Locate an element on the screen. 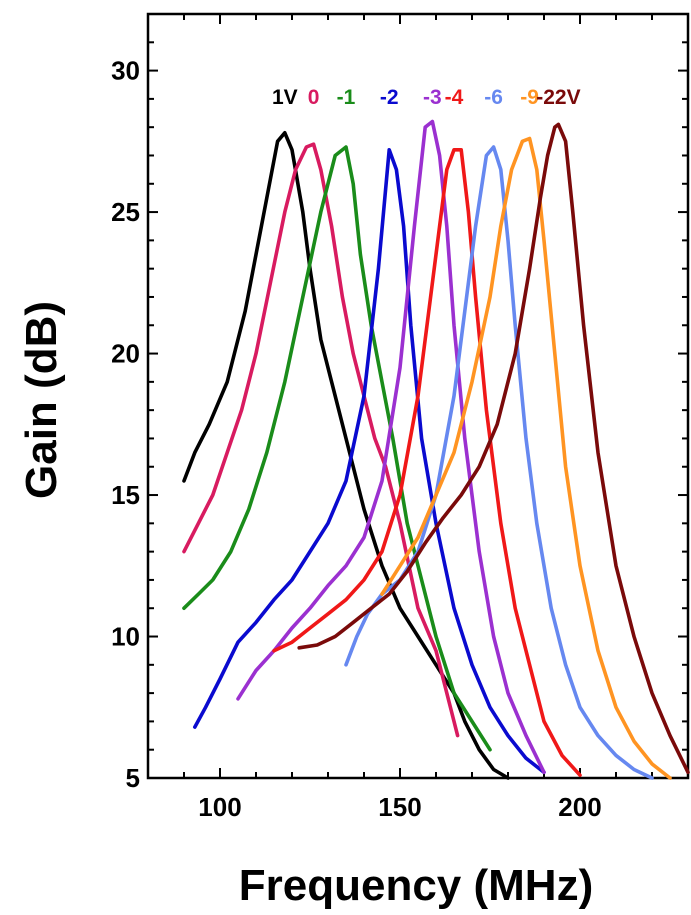  legend-label: -9 is located at coordinates (529, 97).